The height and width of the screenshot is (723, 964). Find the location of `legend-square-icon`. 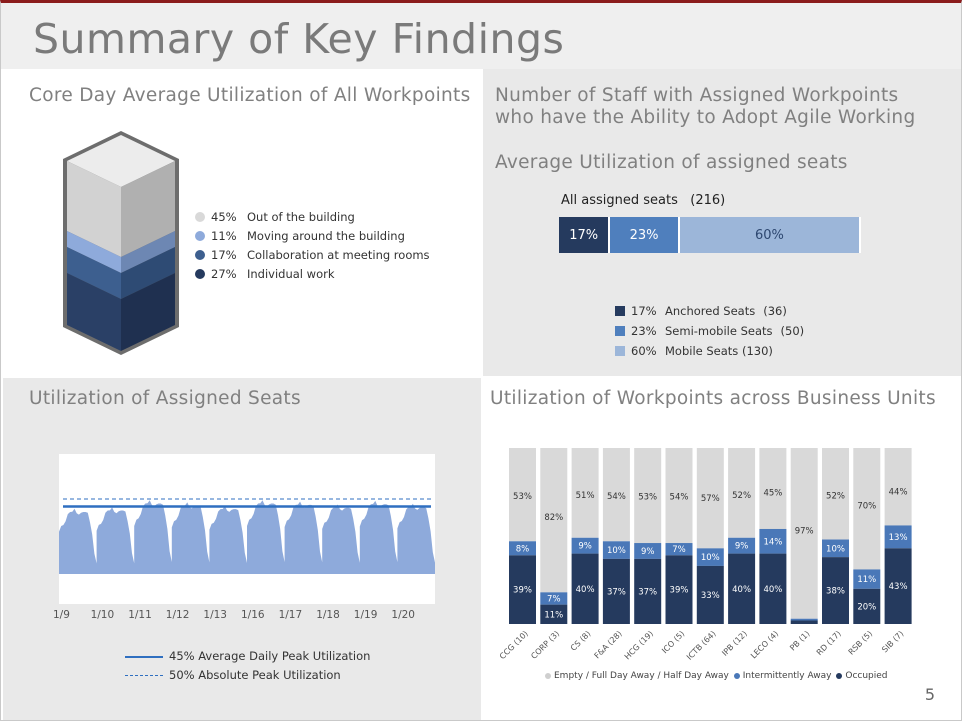

legend-square-icon is located at coordinates (620, 331).